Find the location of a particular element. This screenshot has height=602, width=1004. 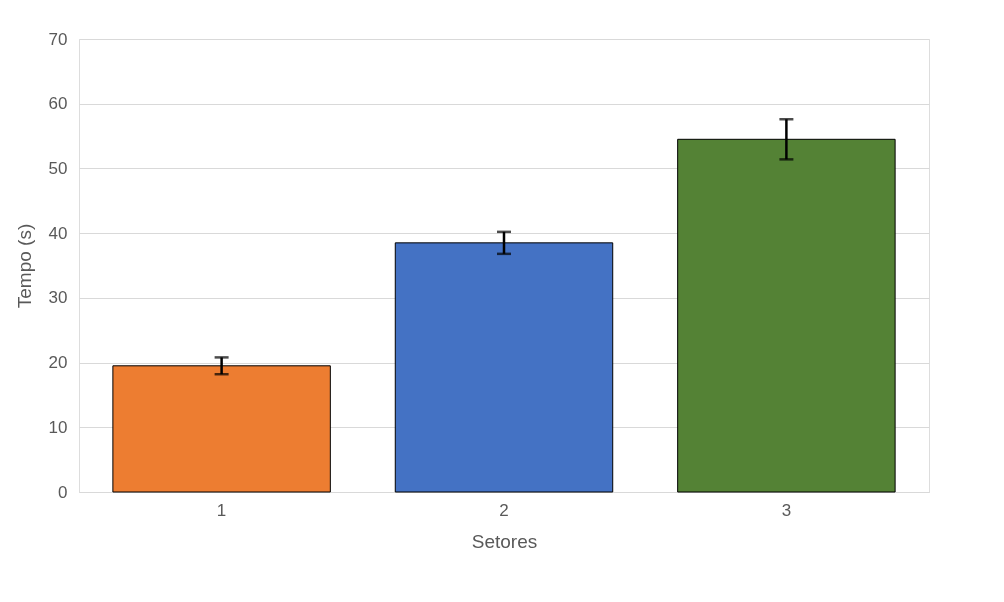

y-tick-label: 10 is located at coordinates (58, 427).